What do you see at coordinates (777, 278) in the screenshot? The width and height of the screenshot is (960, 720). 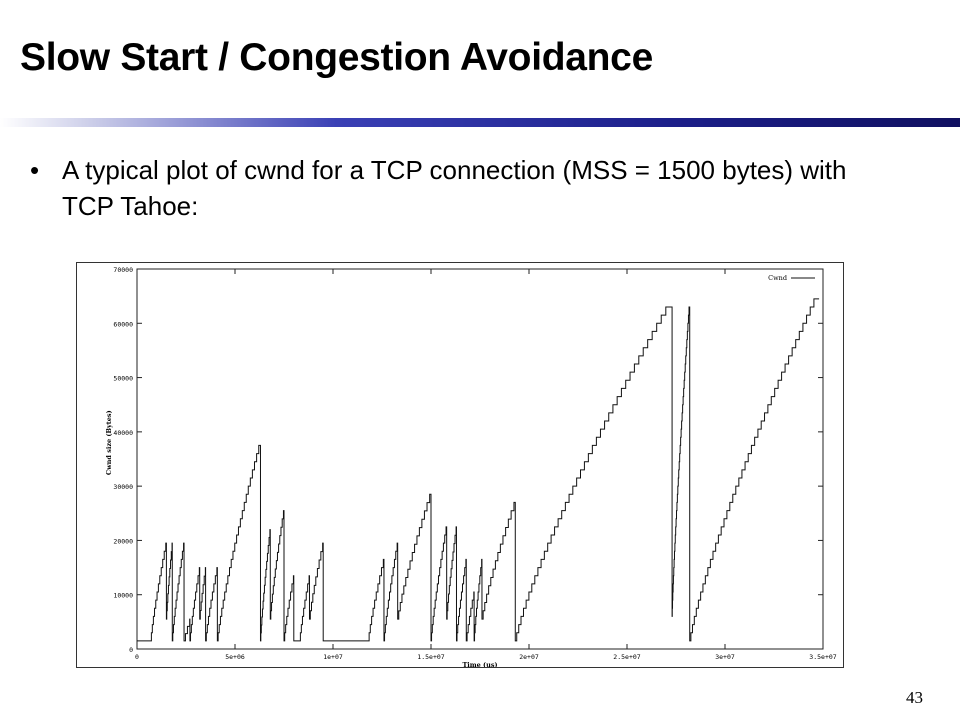 I see `legend-label: Cwnd` at bounding box center [777, 278].